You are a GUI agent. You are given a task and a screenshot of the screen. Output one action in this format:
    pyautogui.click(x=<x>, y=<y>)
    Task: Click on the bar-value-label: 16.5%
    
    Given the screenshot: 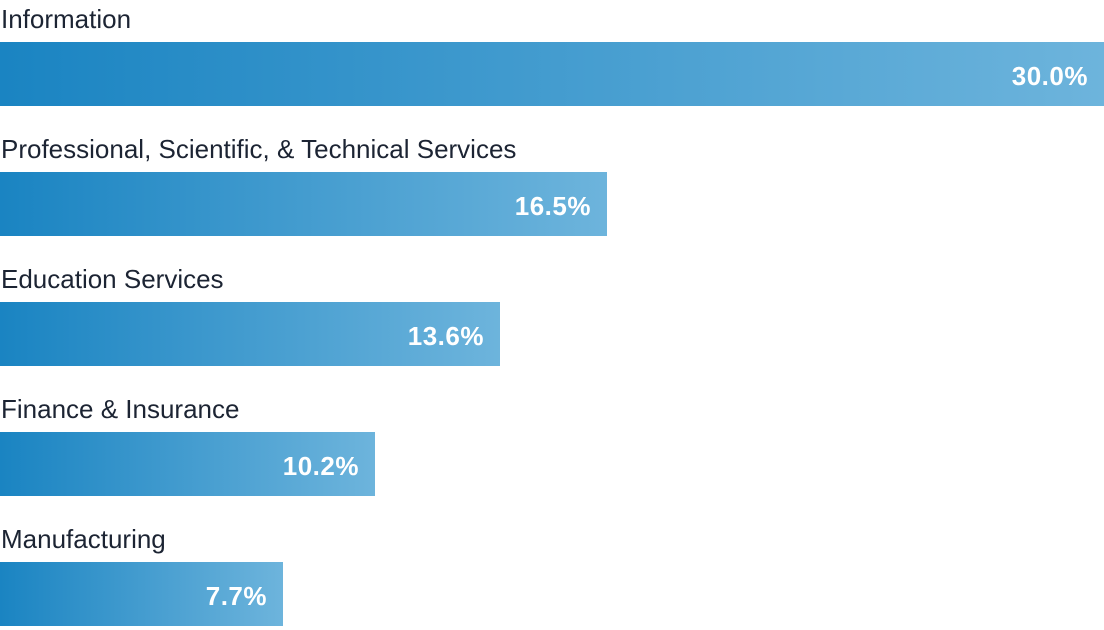 What is the action you would take?
    pyautogui.click(x=552, y=206)
    